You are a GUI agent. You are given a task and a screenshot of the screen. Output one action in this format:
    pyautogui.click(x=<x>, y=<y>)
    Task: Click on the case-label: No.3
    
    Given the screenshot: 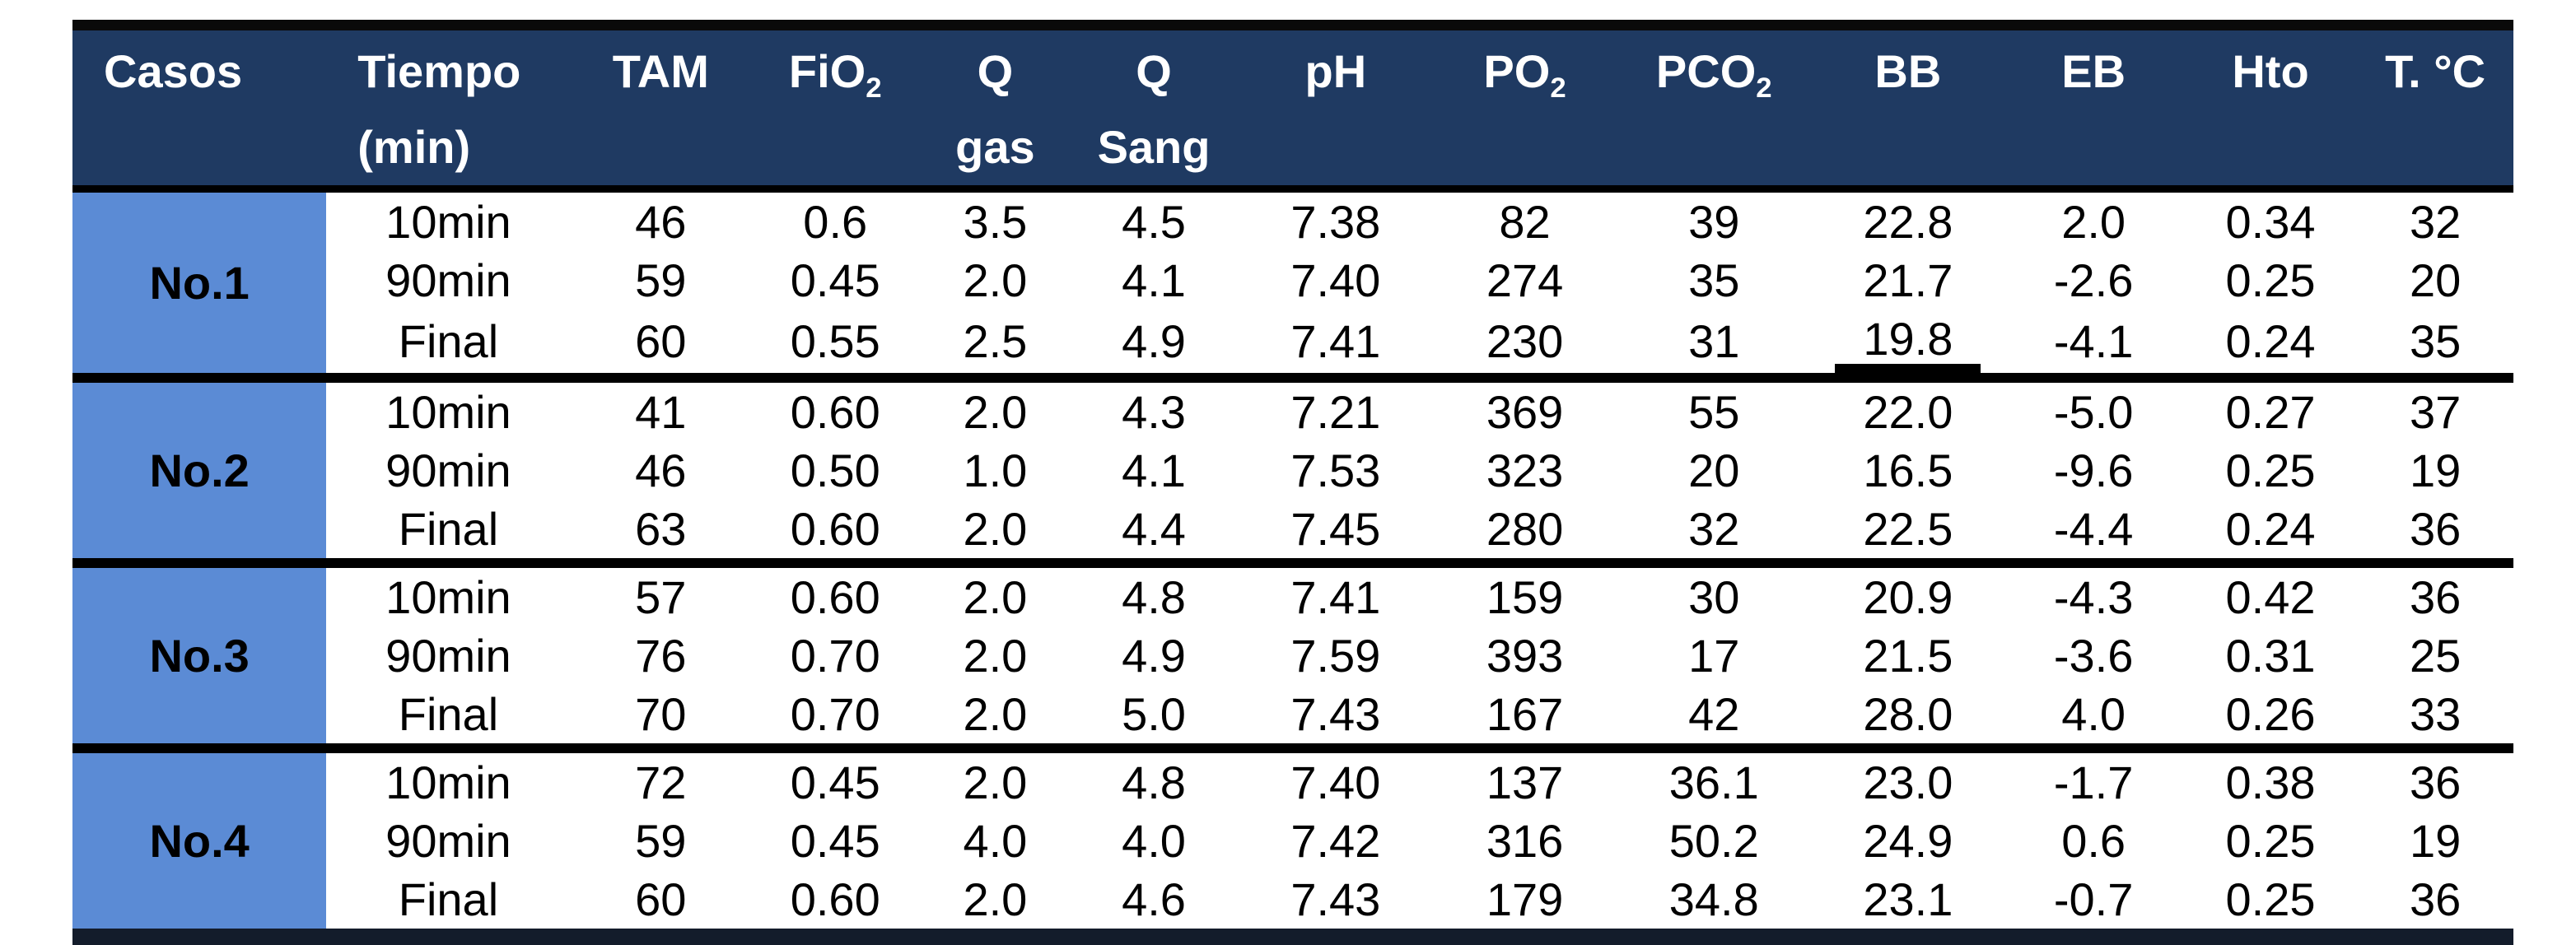 What is the action you would take?
    pyautogui.click(x=199, y=658)
    